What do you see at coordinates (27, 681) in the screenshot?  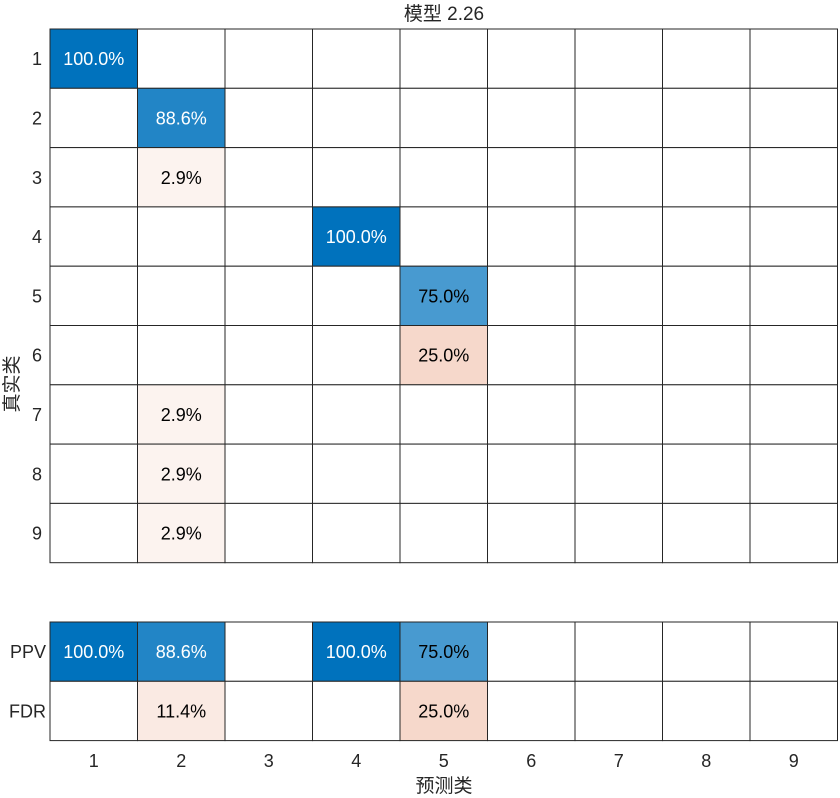 I see `summary-row-labels: PPV FDR` at bounding box center [27, 681].